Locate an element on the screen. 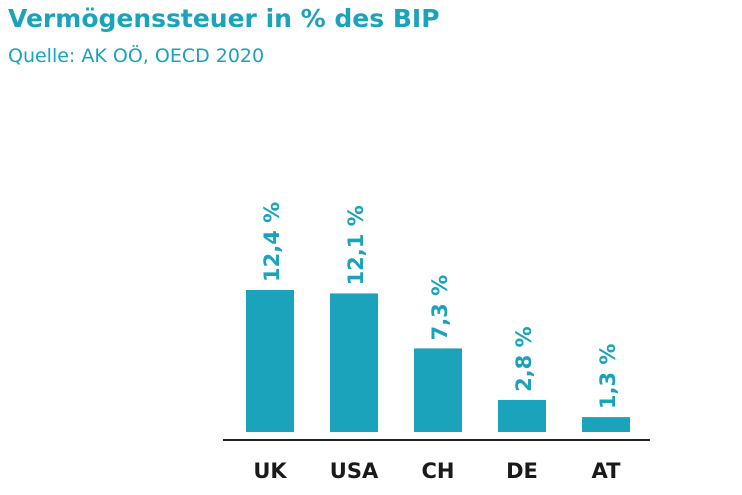 The width and height of the screenshot is (742, 495). category-label-de: DE is located at coordinates (522, 471).